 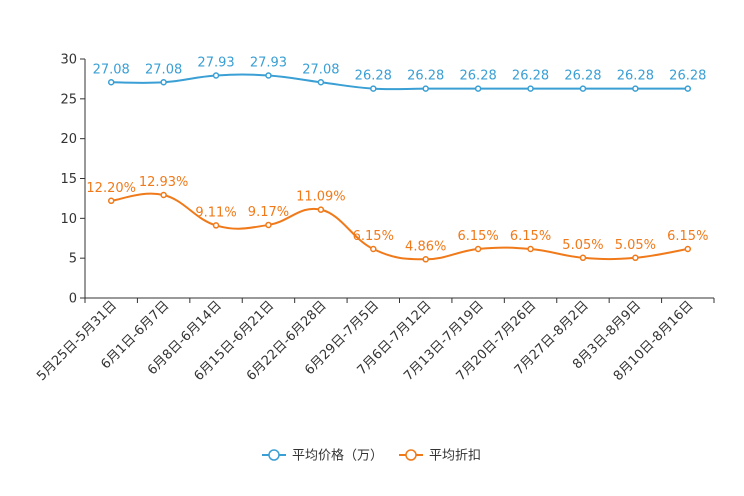 What do you see at coordinates (321, 197) in the screenshot?
I see `data-label: 11.09%` at bounding box center [321, 197].